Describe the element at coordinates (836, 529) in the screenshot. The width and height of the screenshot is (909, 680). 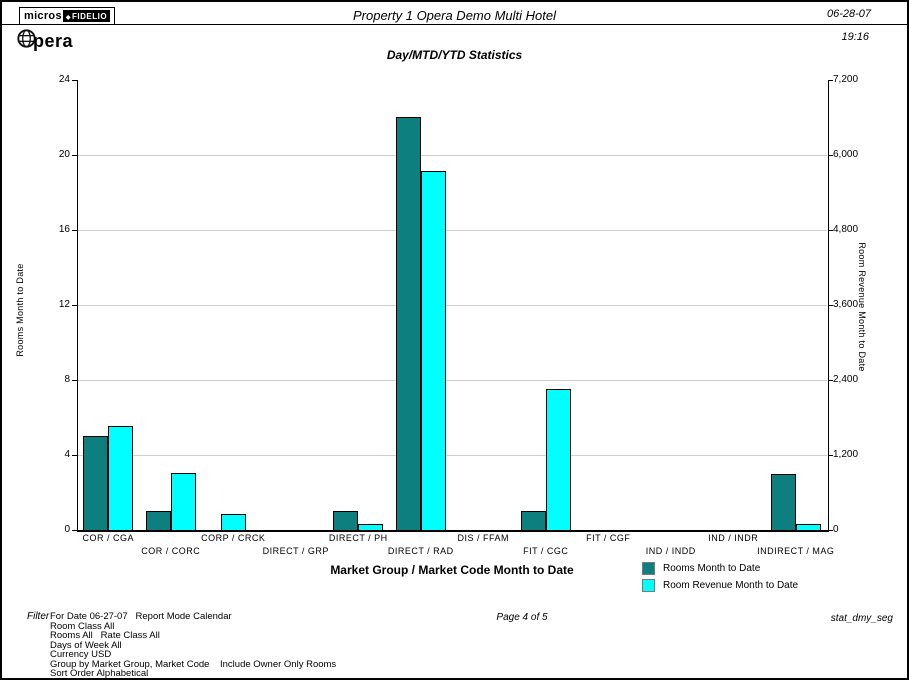
I see `right-tick-label: 0` at that location.